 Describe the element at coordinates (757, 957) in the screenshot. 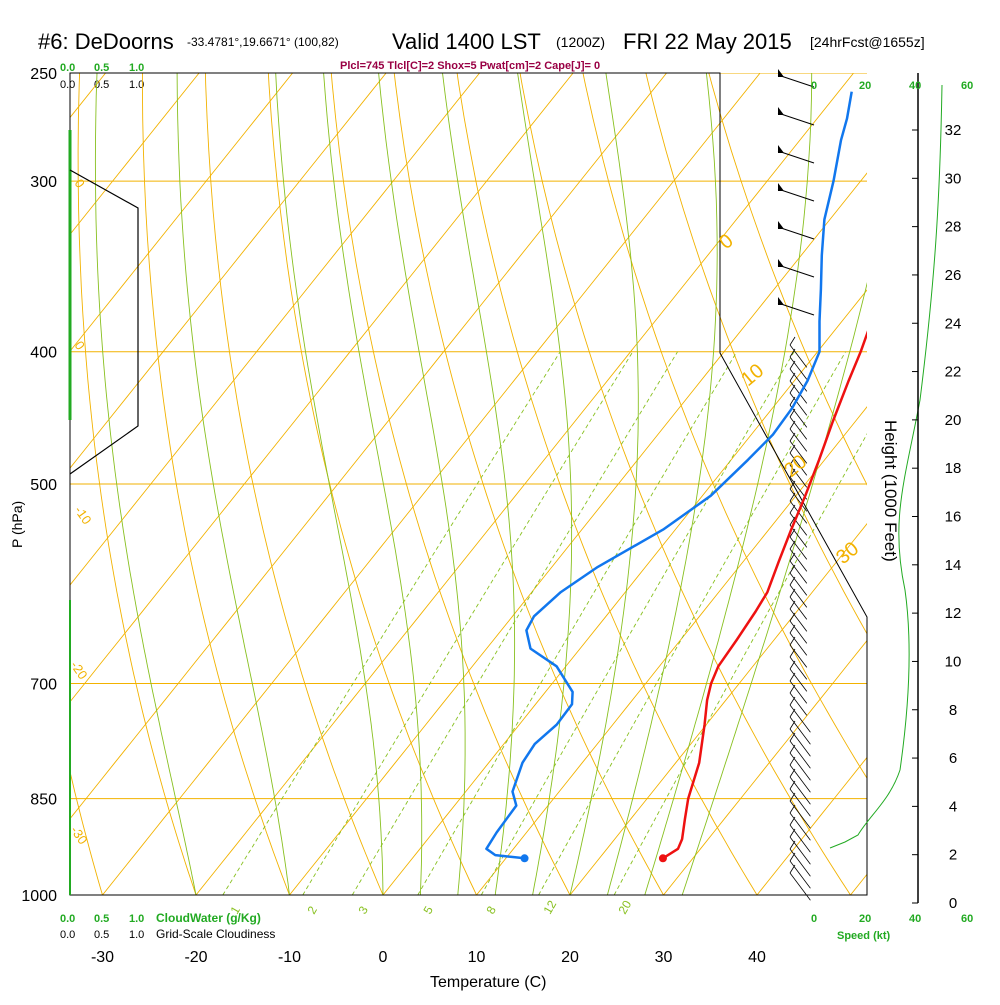

I see `temperature-tick-40: 40` at that location.